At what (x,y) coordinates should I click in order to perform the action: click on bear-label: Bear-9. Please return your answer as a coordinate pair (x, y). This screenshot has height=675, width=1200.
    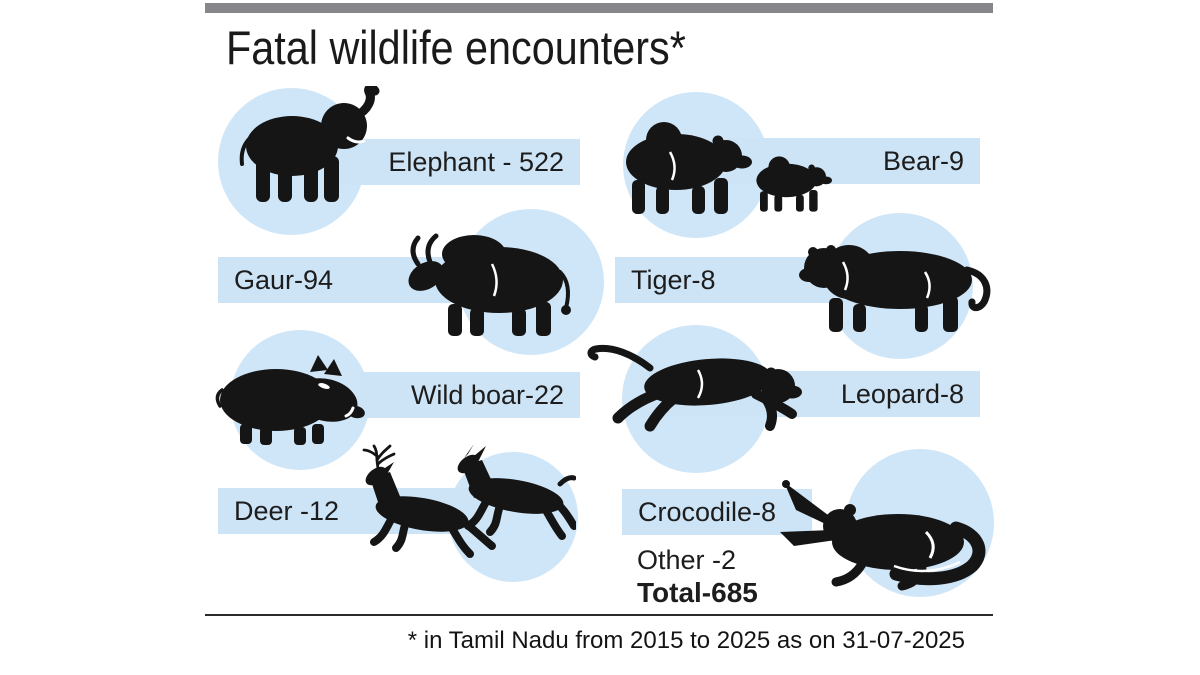
    Looking at the image, I should click on (923, 160).